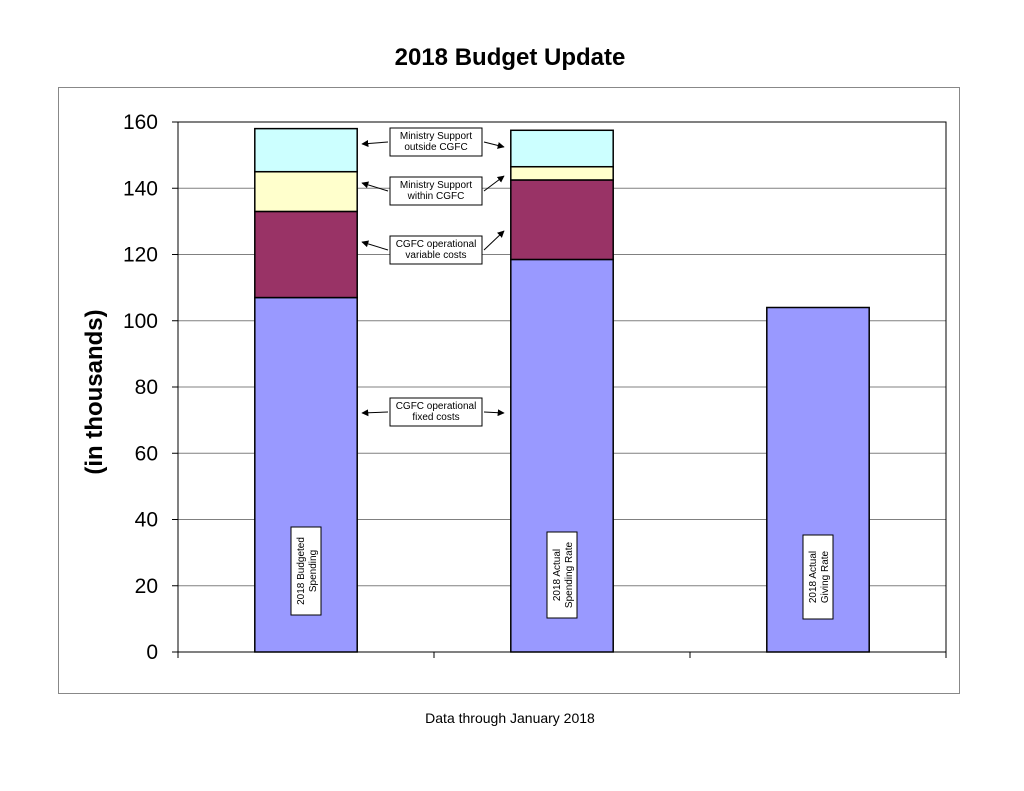  Describe the element at coordinates (146, 387) in the screenshot. I see `y-tick-label: 80` at that location.